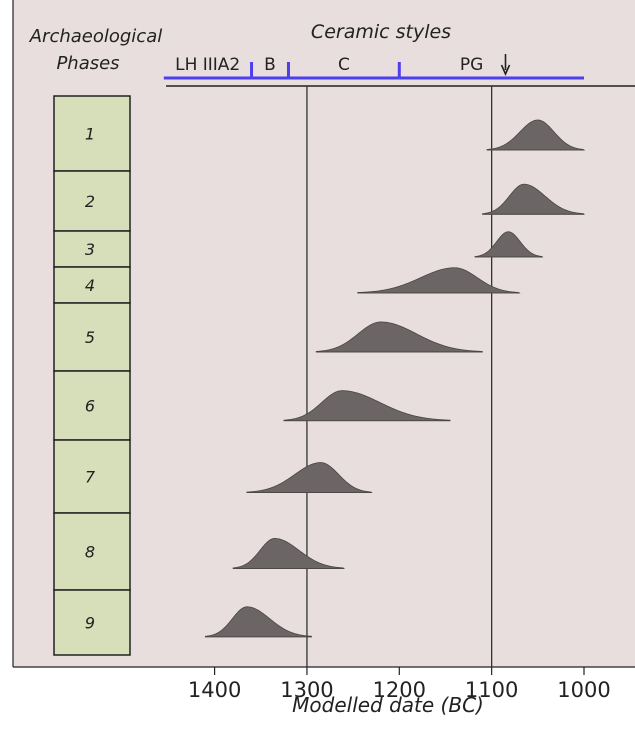 The image size is (635, 744). Describe the element at coordinates (505, 70) in the screenshot. I see `pg-arrow-head` at that location.